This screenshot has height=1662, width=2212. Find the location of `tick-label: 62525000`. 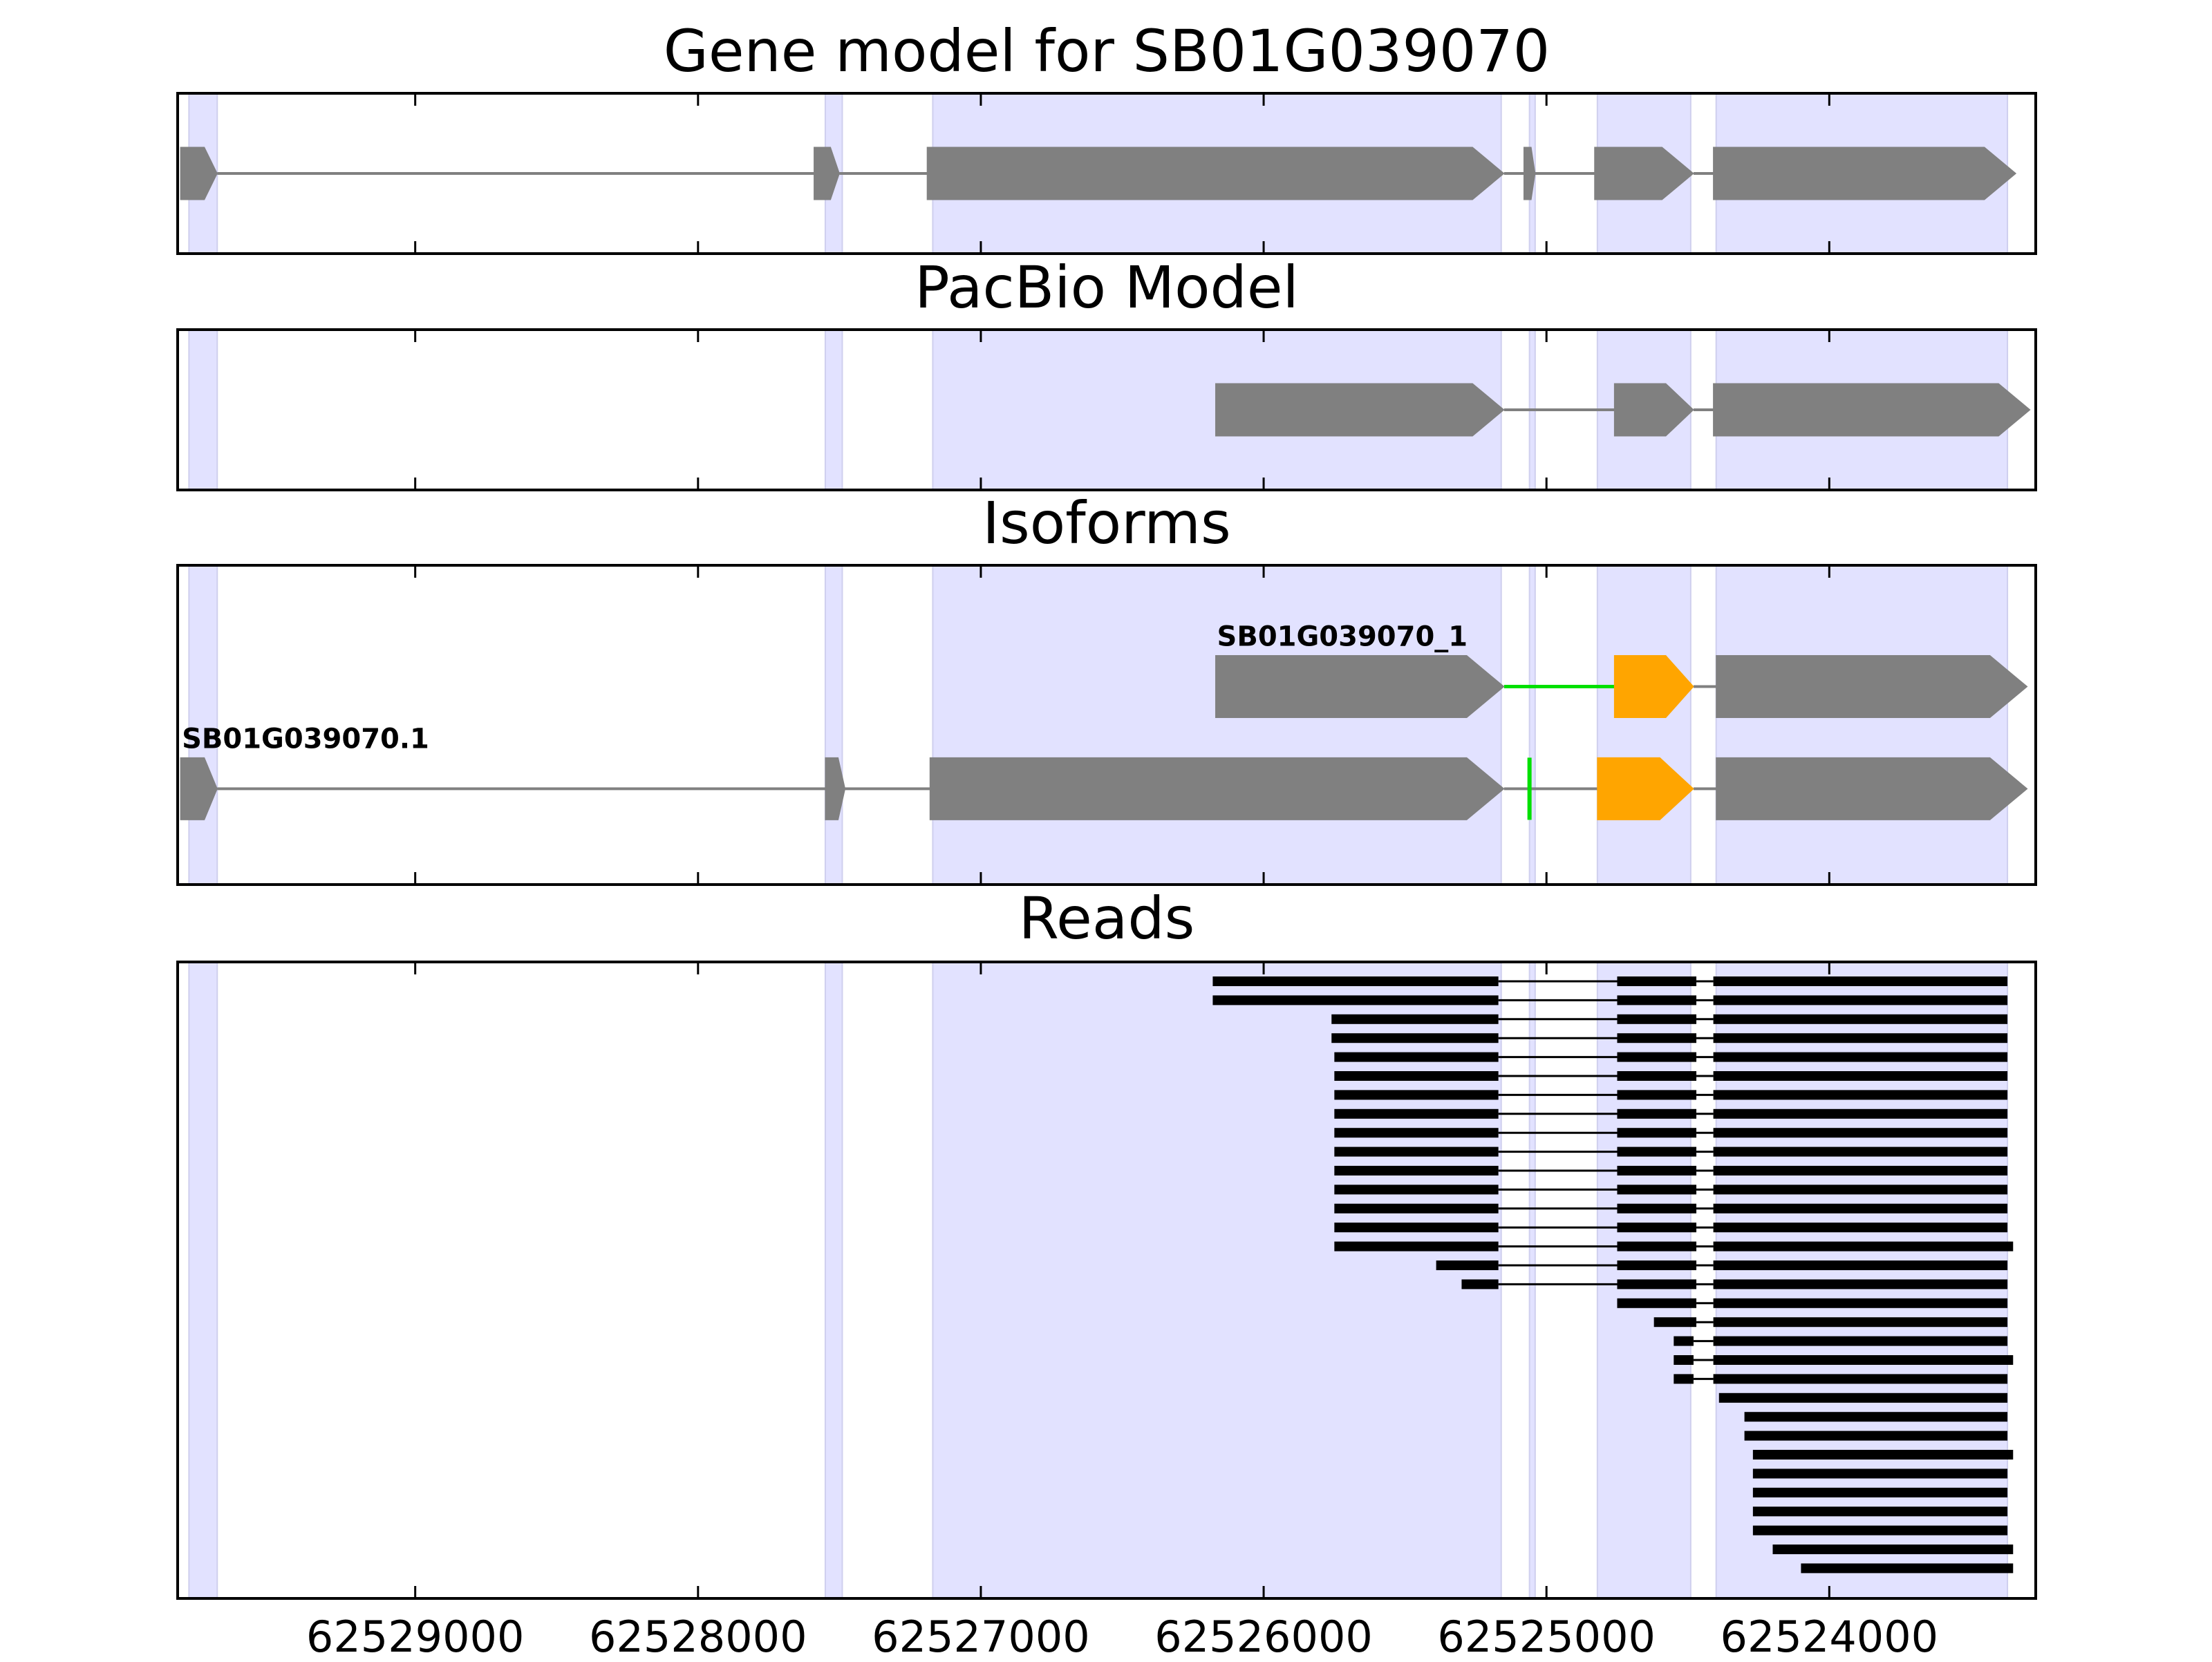

tick-label: 62525000 is located at coordinates (1546, 1635).